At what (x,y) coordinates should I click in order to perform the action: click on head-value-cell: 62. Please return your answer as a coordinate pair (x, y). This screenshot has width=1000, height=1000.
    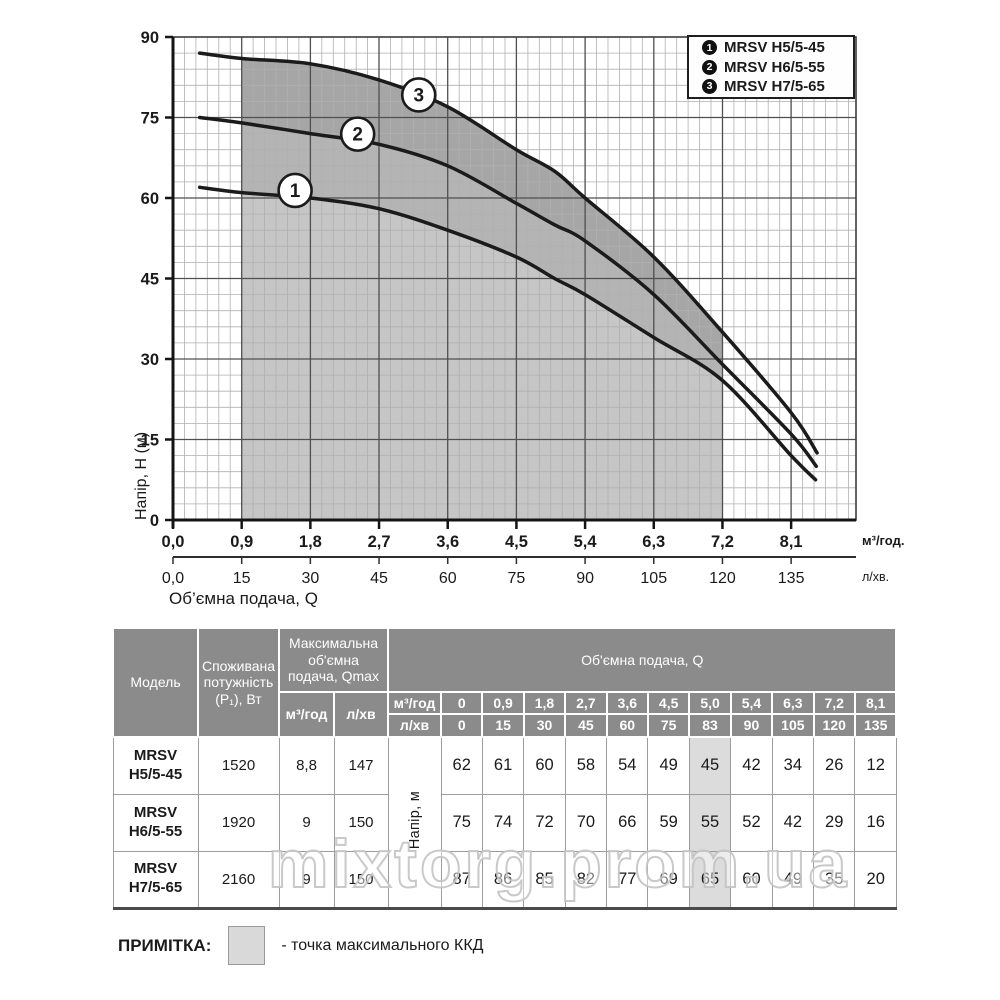
    Looking at the image, I should click on (461, 765).